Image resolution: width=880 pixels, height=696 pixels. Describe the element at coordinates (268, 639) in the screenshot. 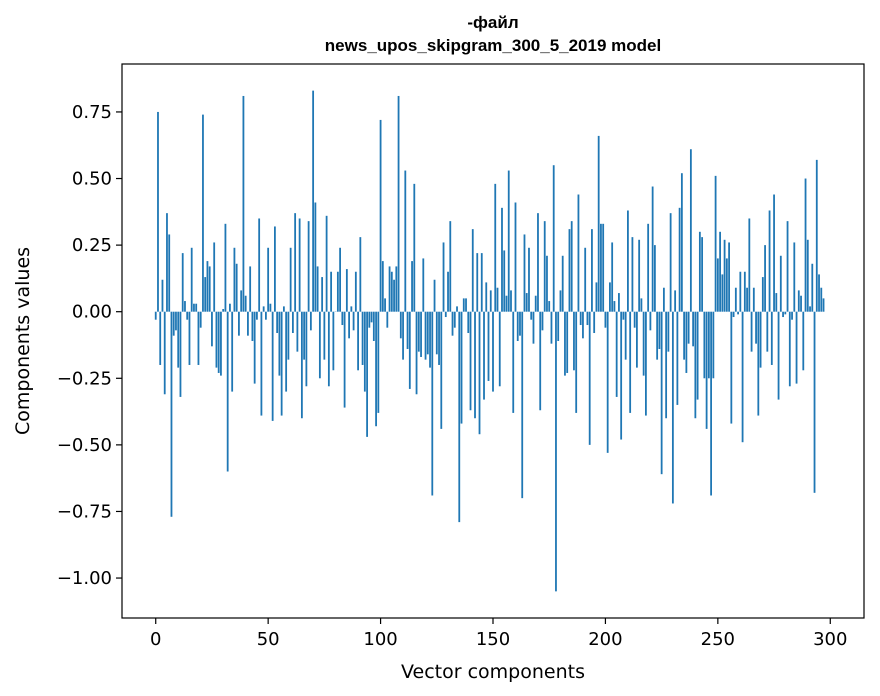

I see `x-tick-label: 50` at that location.